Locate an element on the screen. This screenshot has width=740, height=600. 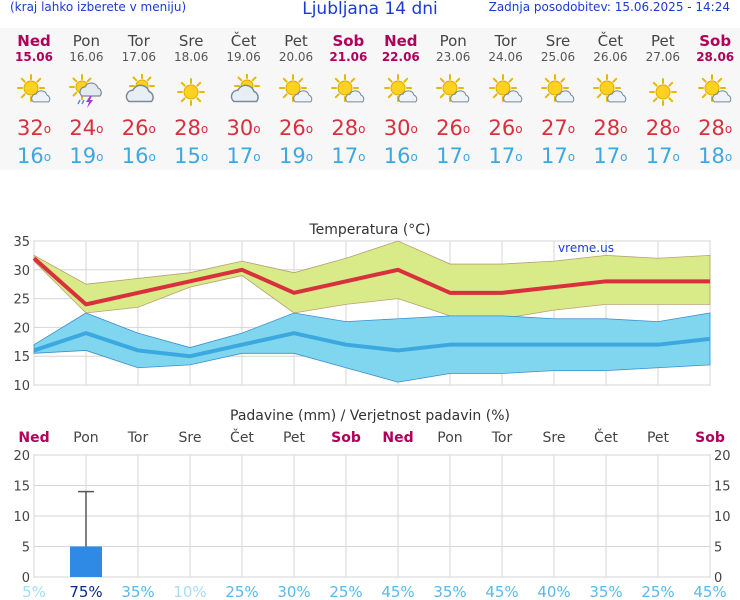
forecast-day: Sob 28.06 28o 18o is located at coordinates (714, 99).